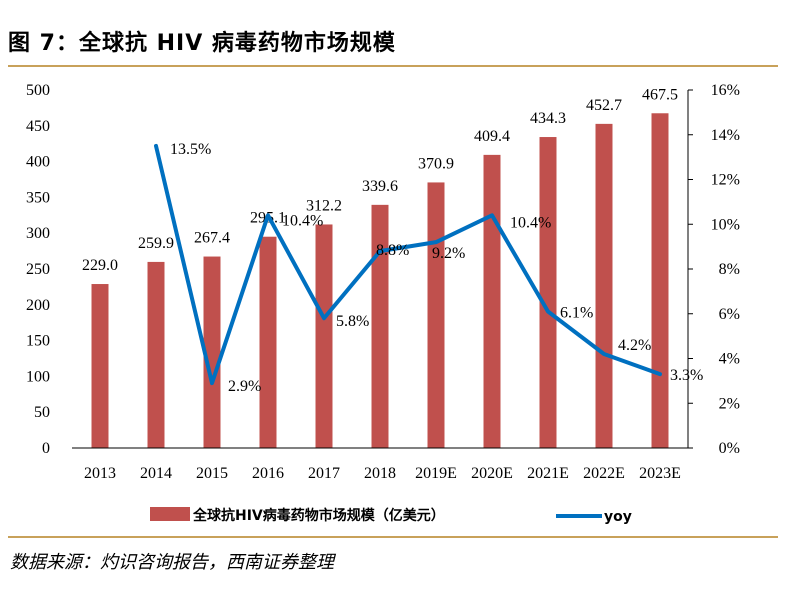 This screenshot has width=789, height=589. I want to click on y2-tick-label: 12%, so click(725, 180).